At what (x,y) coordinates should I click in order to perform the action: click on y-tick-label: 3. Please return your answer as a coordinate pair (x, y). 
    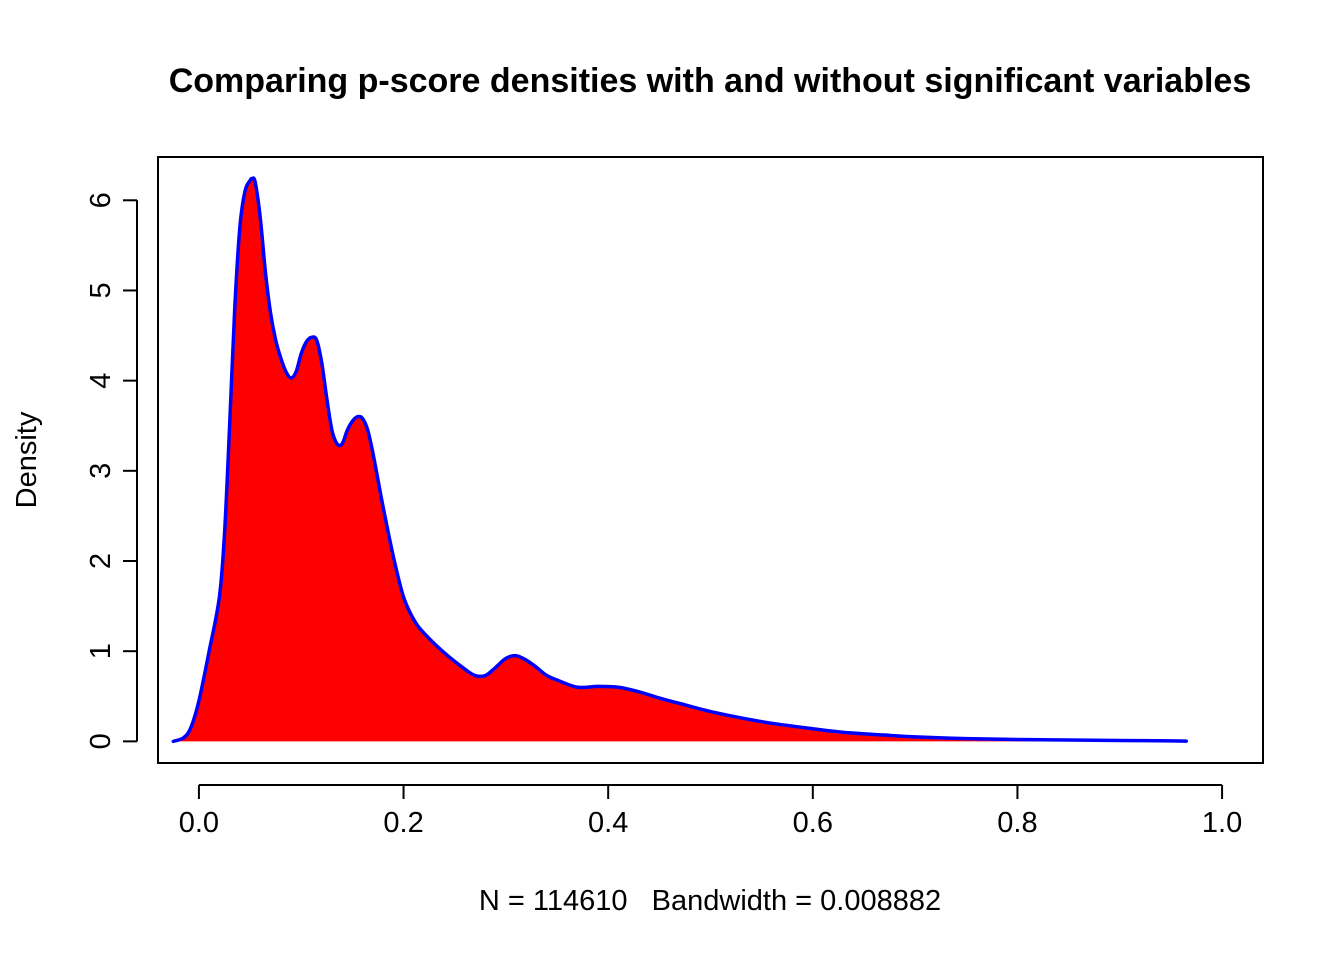
    Looking at the image, I should click on (101, 471).